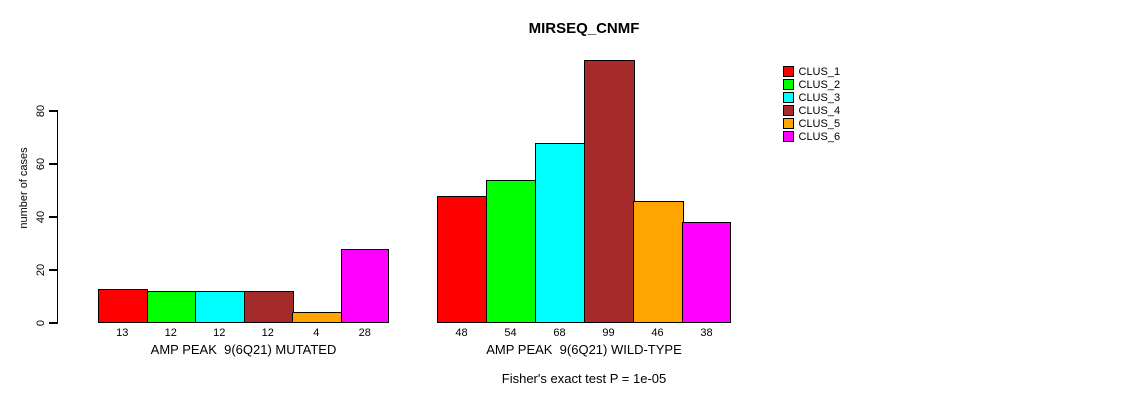  I want to click on y-axis-tick-label: 40, so click(41, 217).